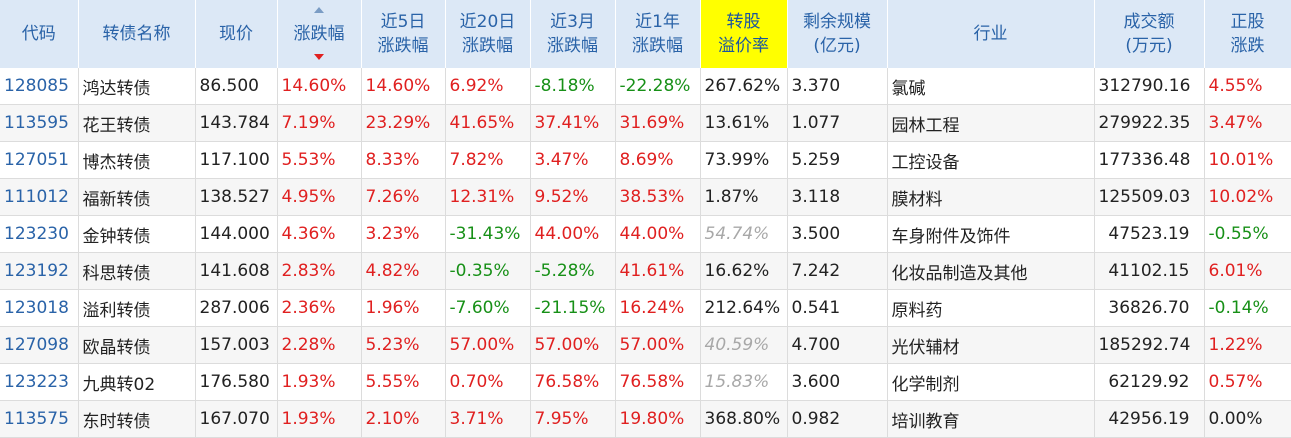 This screenshot has height=438, width=1291. What do you see at coordinates (137, 271) in the screenshot?
I see `cell-bond-name: 科思转债` at bounding box center [137, 271].